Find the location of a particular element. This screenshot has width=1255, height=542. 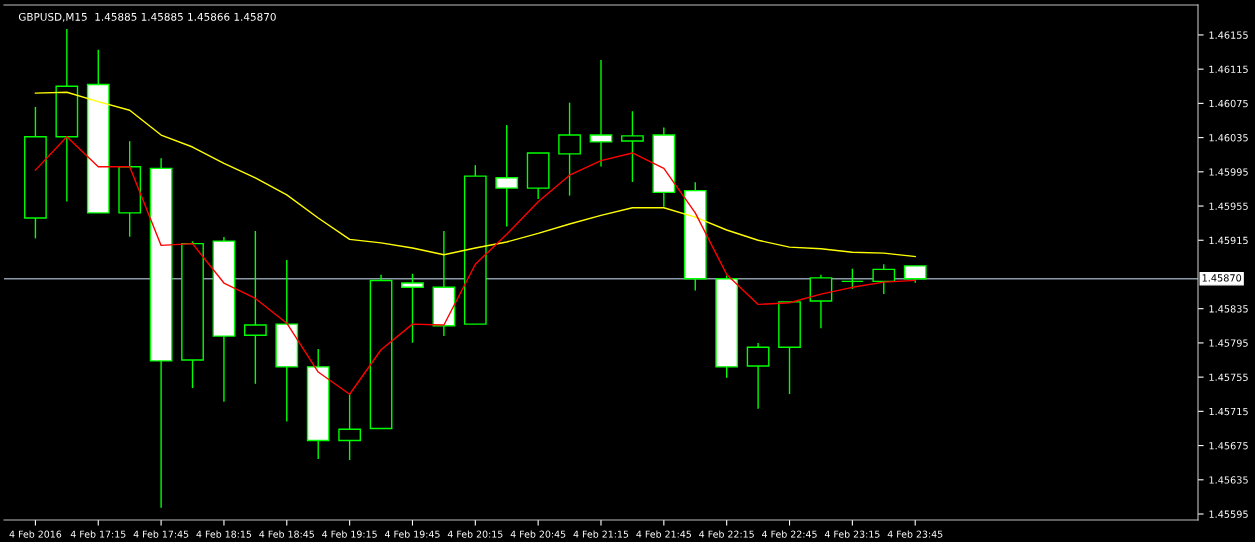

y-tick-label: 1.45915 is located at coordinates (1228, 240).